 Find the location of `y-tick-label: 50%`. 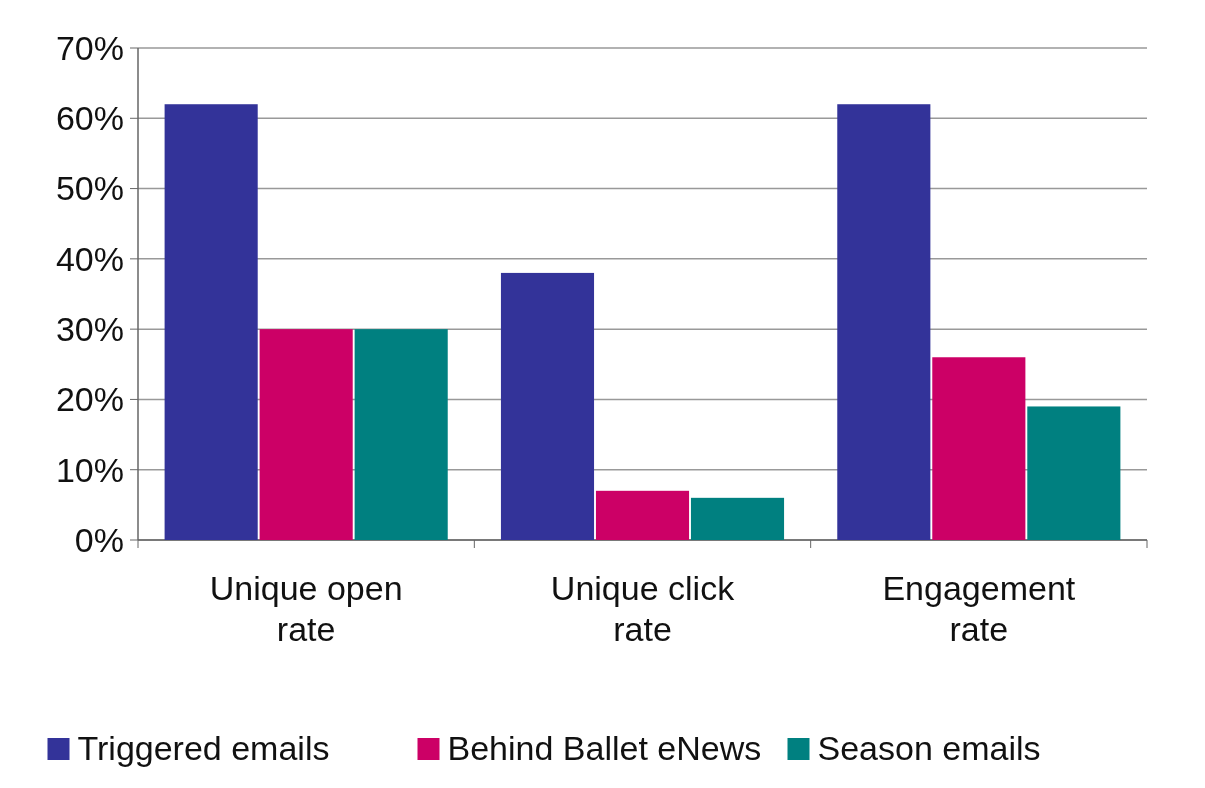

y-tick-label: 50% is located at coordinates (89, 188).